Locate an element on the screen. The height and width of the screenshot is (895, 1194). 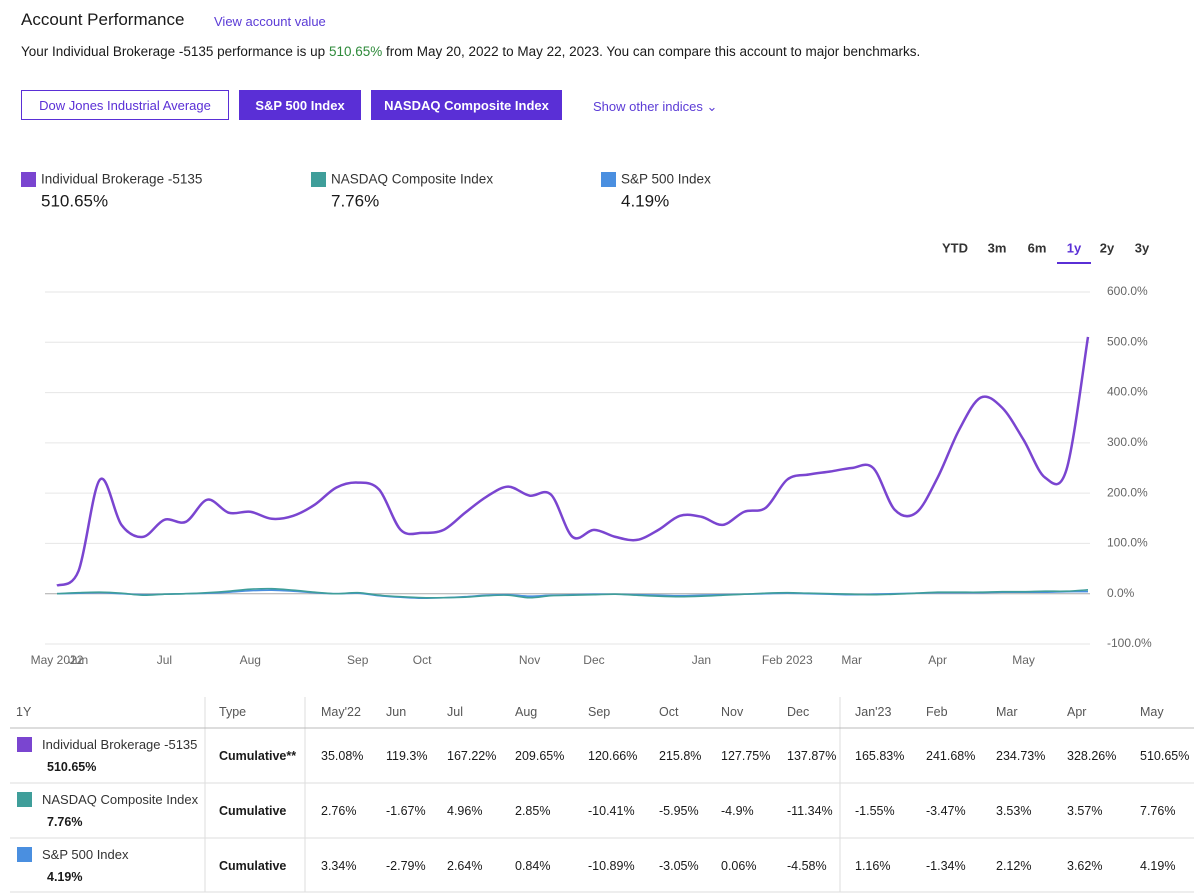
row-value: 4.19% is located at coordinates (1158, 866).